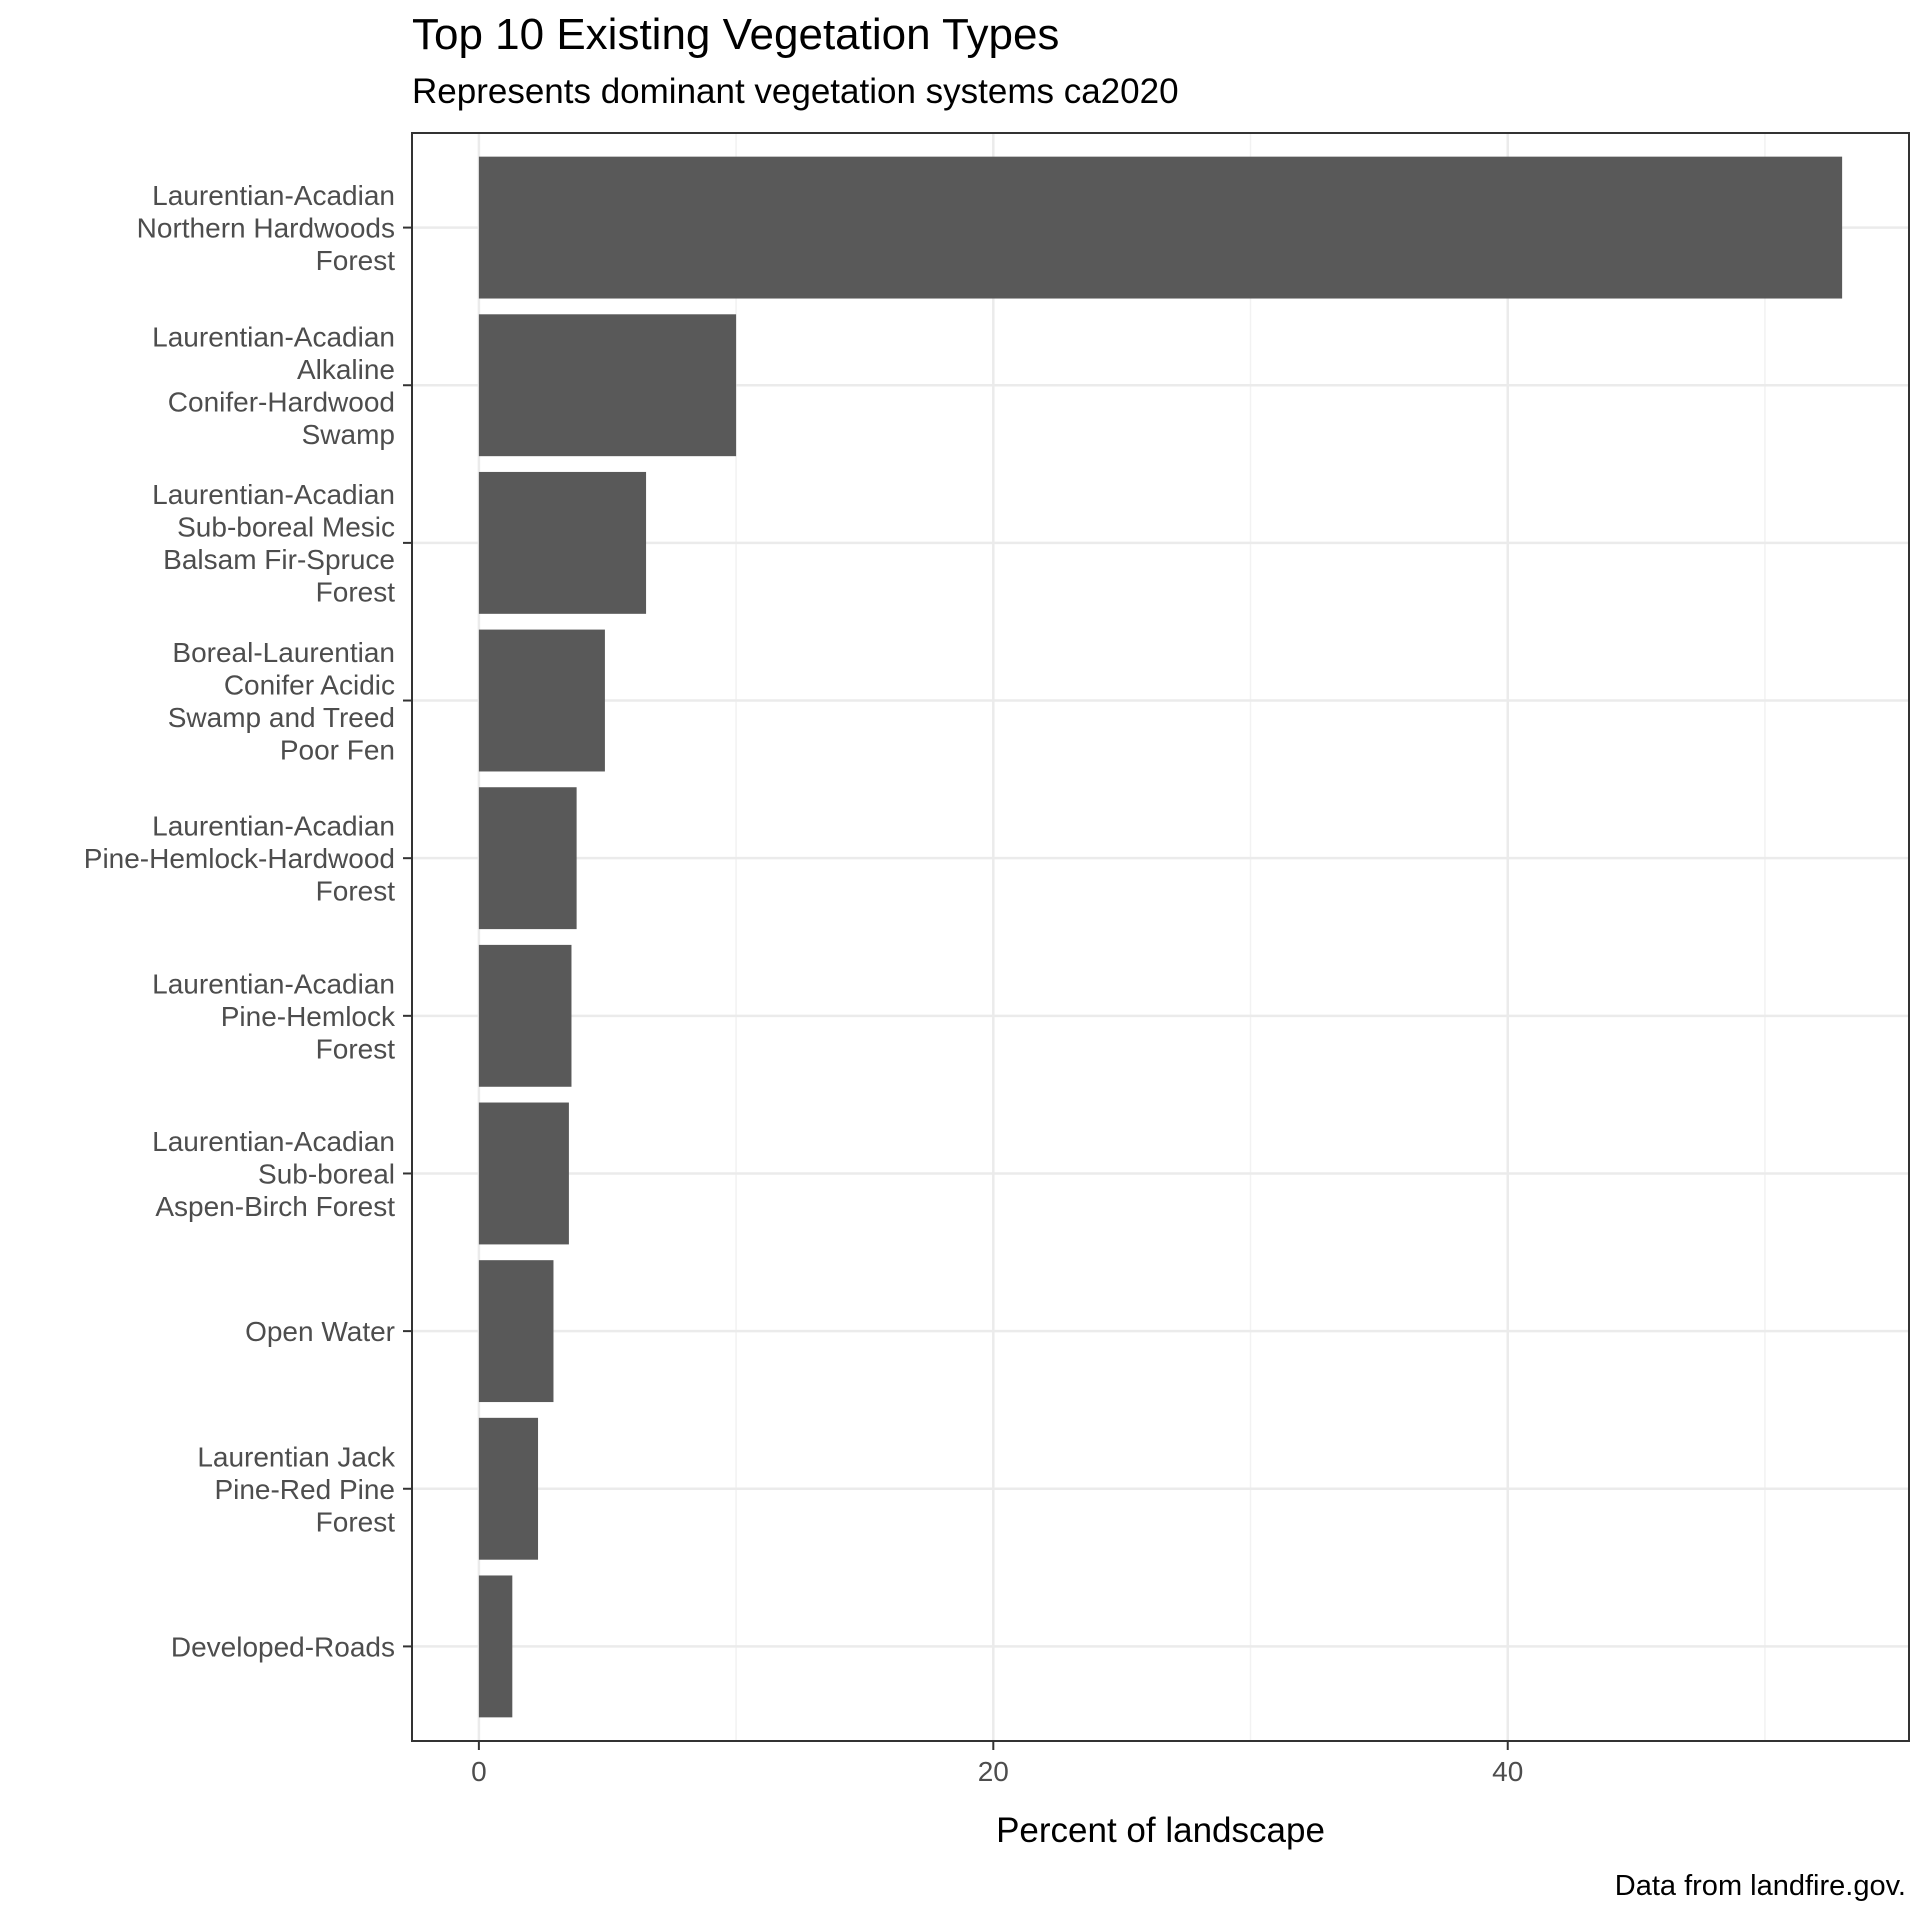  I want to click on y-tick-label: Open Water, so click(320, 1331).